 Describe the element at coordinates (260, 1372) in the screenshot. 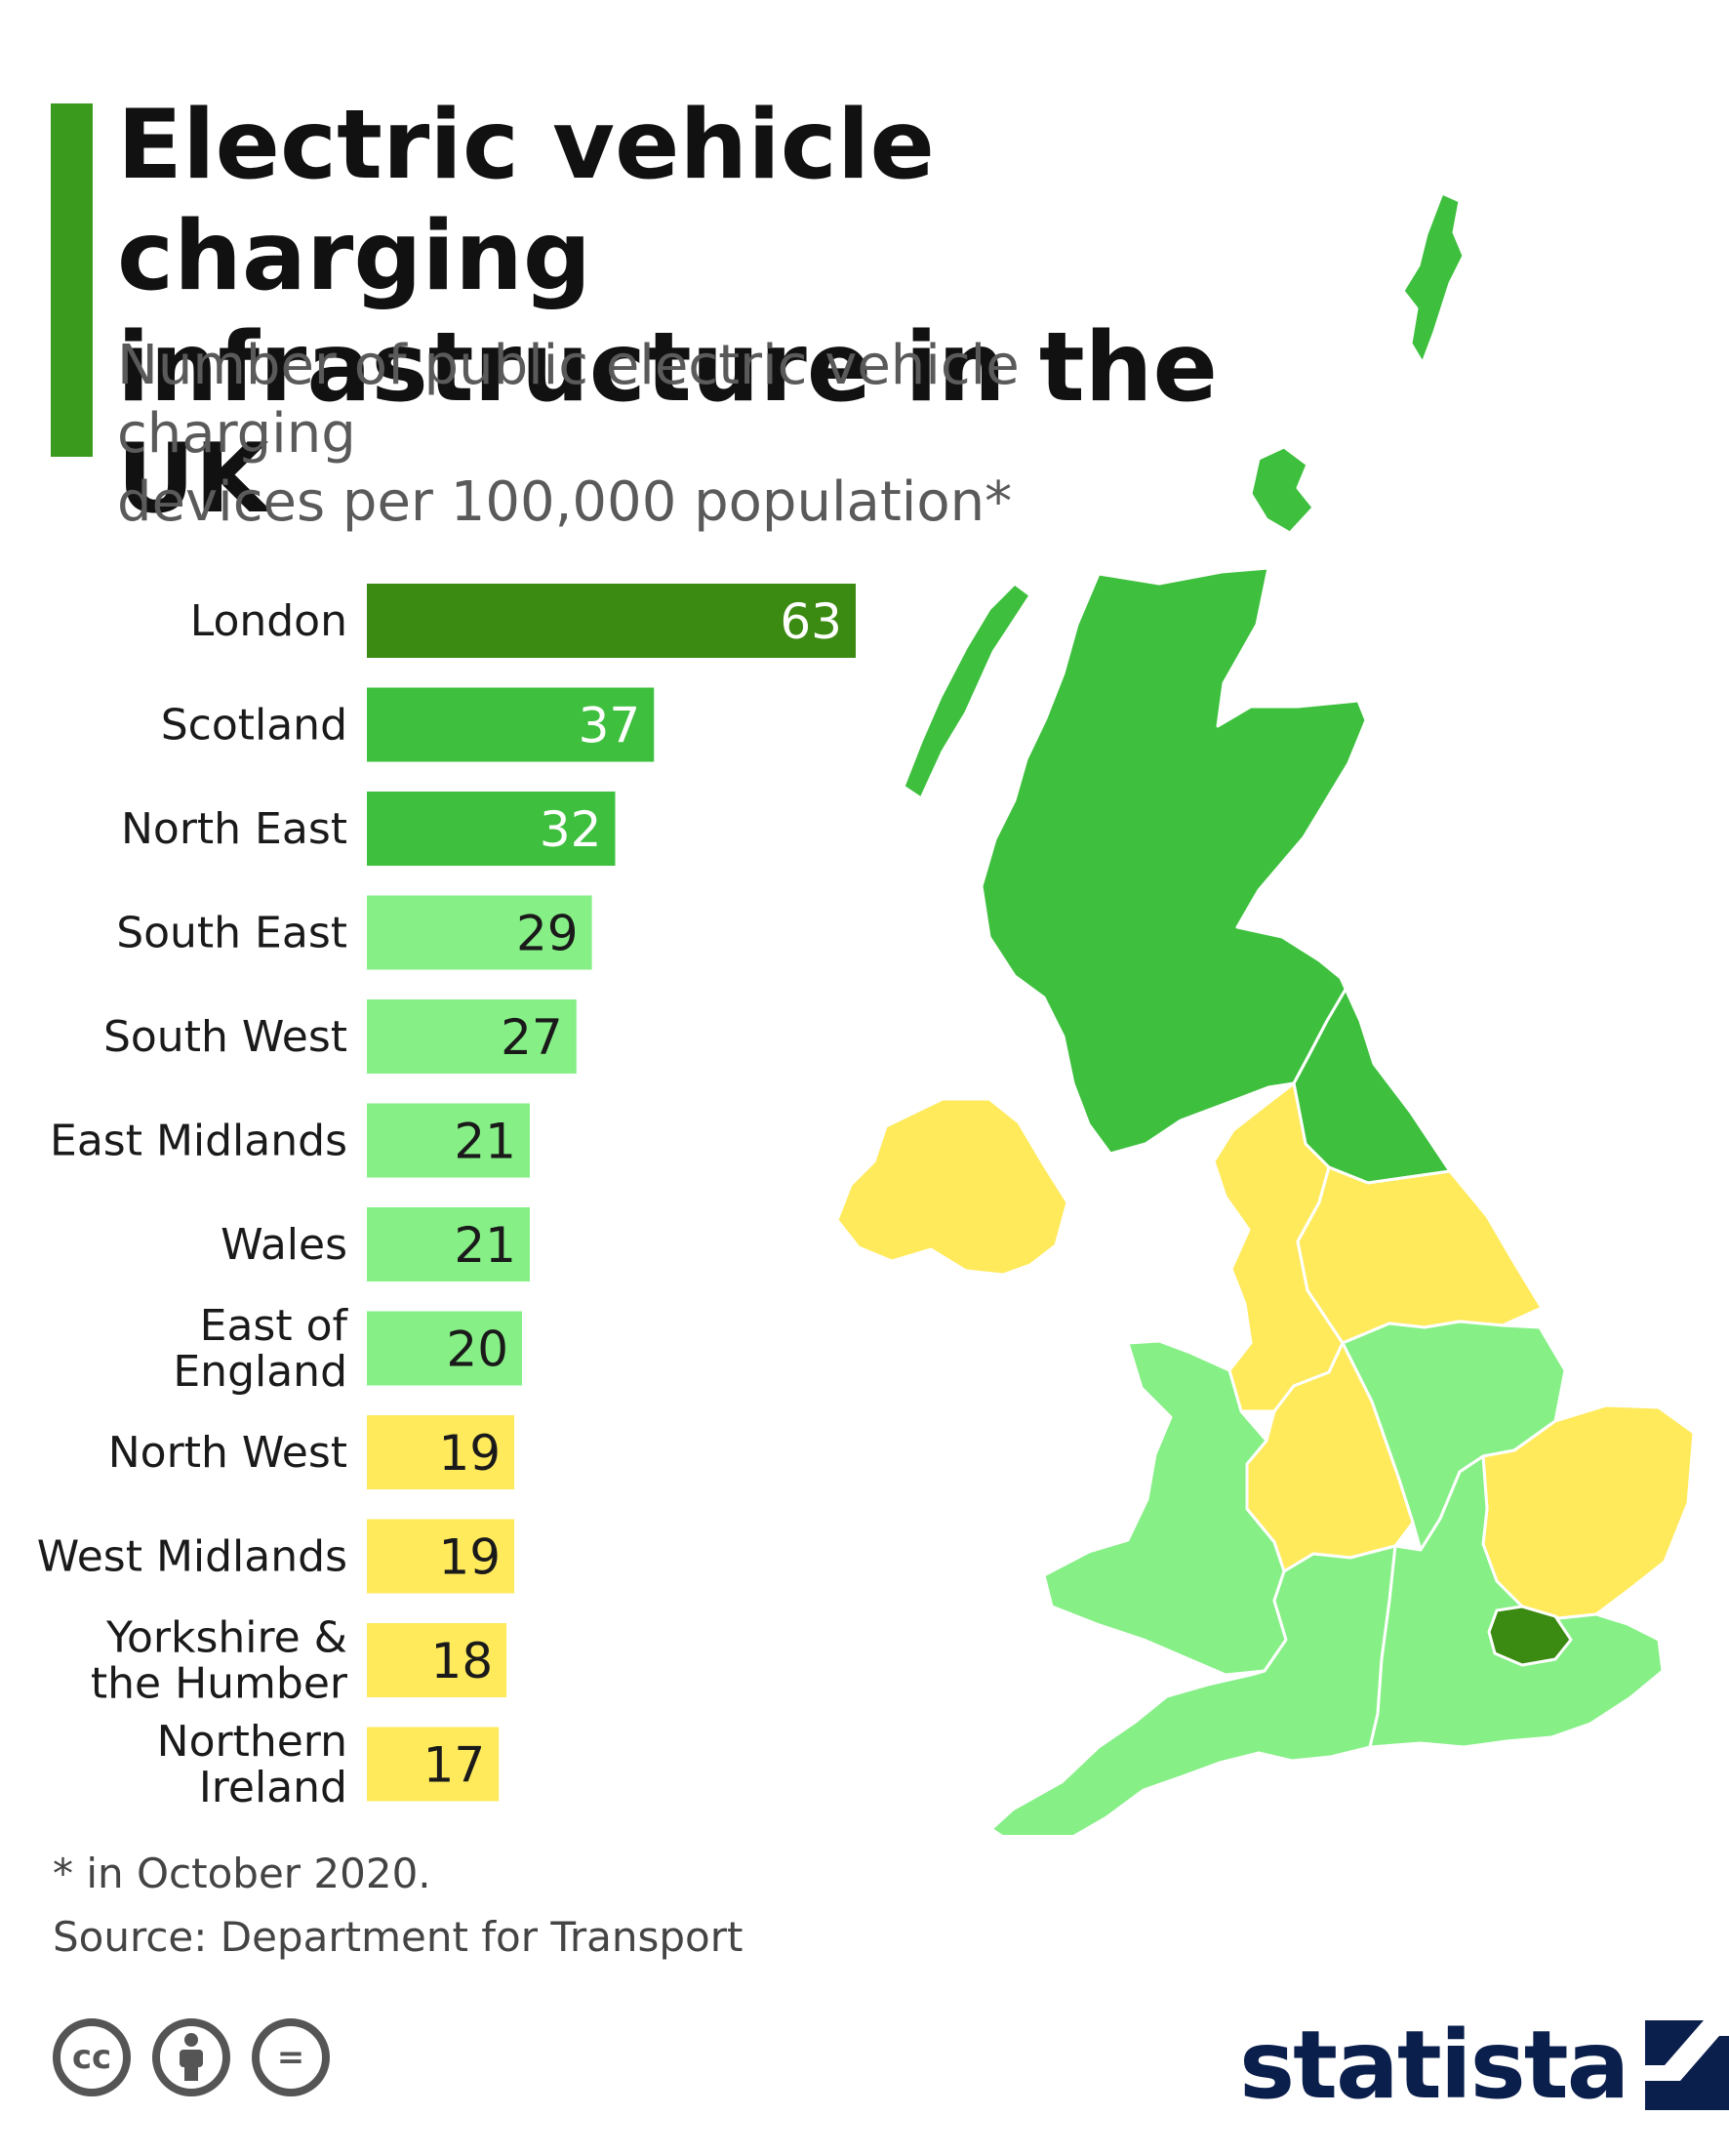

I see `category-label-line: England` at that location.